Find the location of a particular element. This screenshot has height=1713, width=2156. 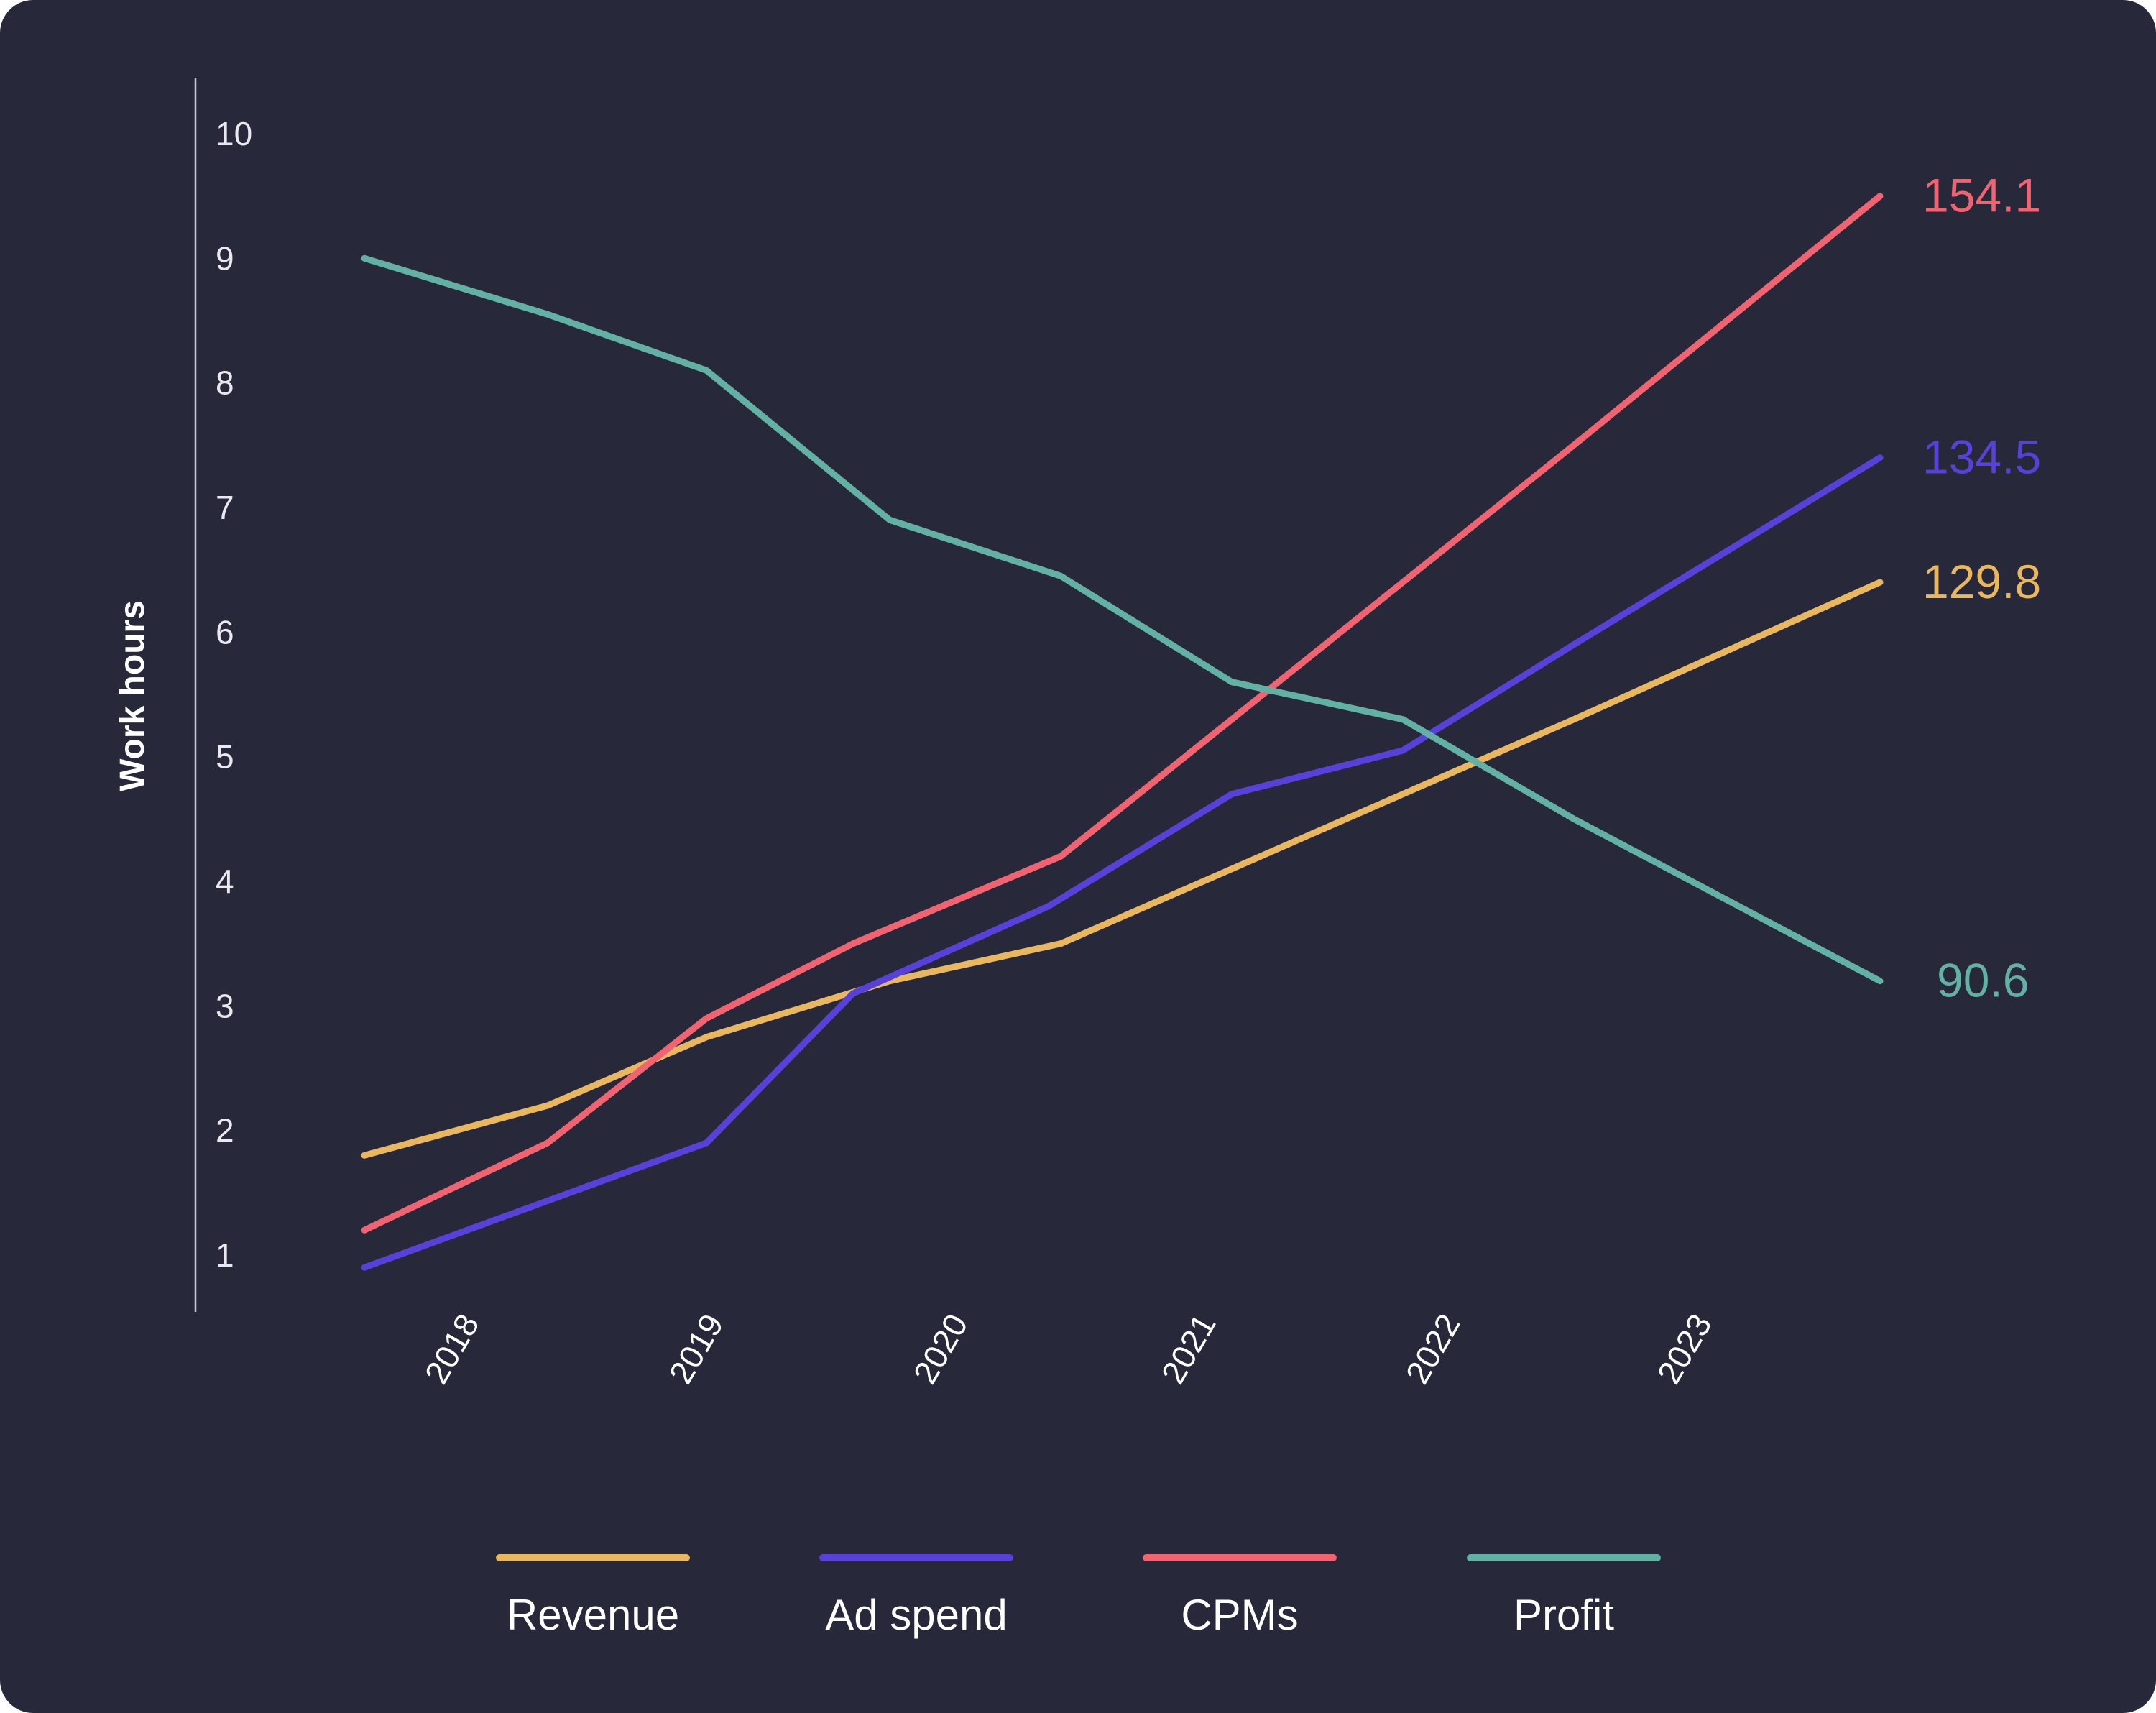

x-axis-ticks: 2018 2019 2020 2021 2022 2023 is located at coordinates (1067, 1349).